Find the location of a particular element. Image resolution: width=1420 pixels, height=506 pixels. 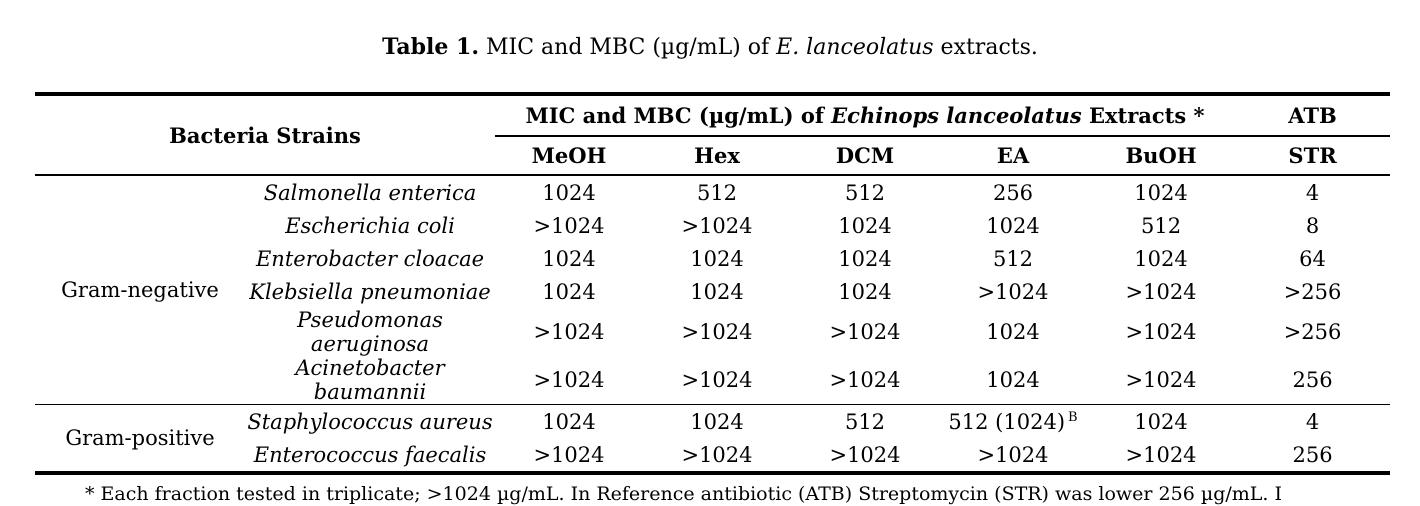

species-name: Enterococcus faecalis is located at coordinates (370, 454).